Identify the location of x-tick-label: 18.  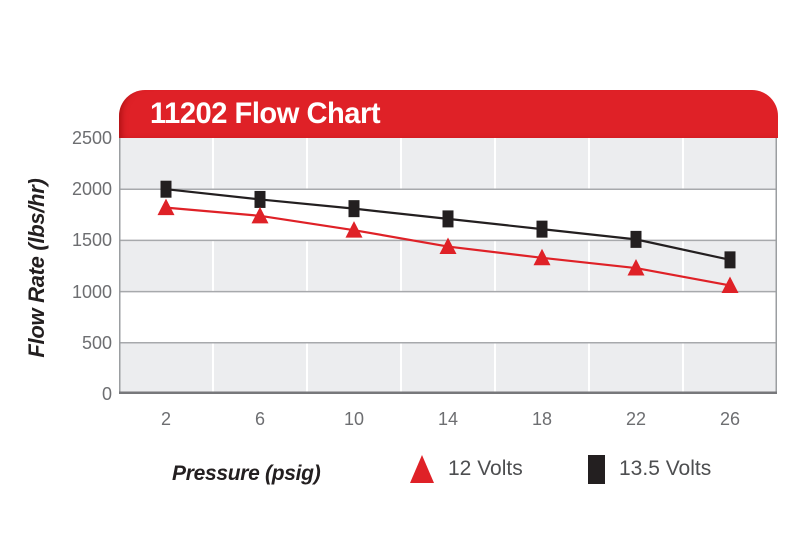
(542, 419).